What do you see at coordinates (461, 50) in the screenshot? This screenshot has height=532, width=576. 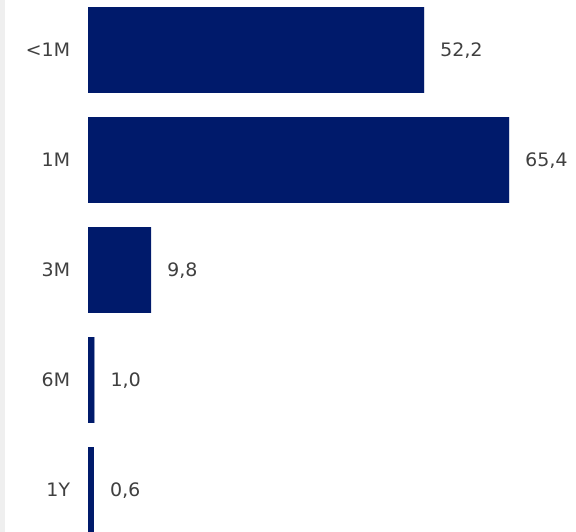 I see `value-label-0: 52,2` at bounding box center [461, 50].